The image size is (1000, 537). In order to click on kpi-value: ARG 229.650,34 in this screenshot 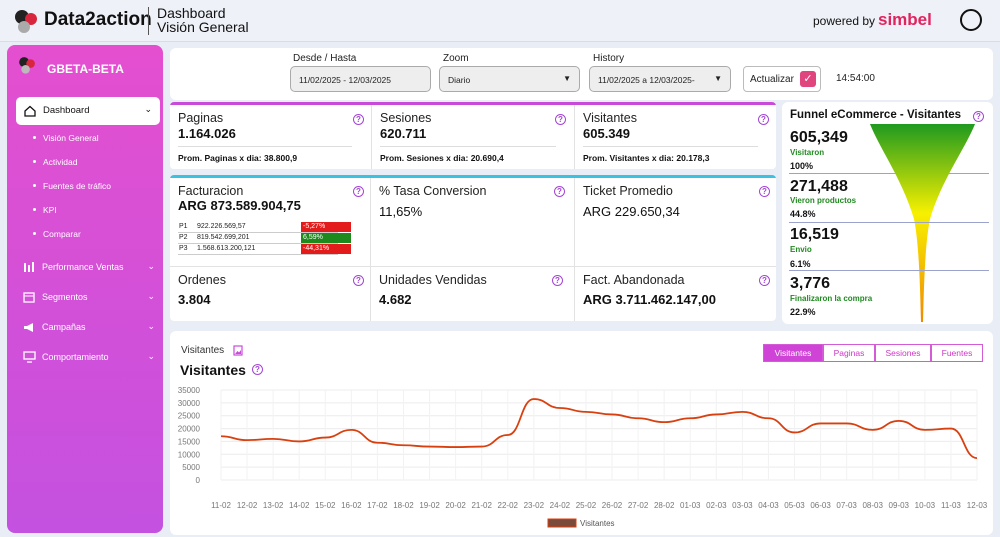, I will do `click(631, 211)`.